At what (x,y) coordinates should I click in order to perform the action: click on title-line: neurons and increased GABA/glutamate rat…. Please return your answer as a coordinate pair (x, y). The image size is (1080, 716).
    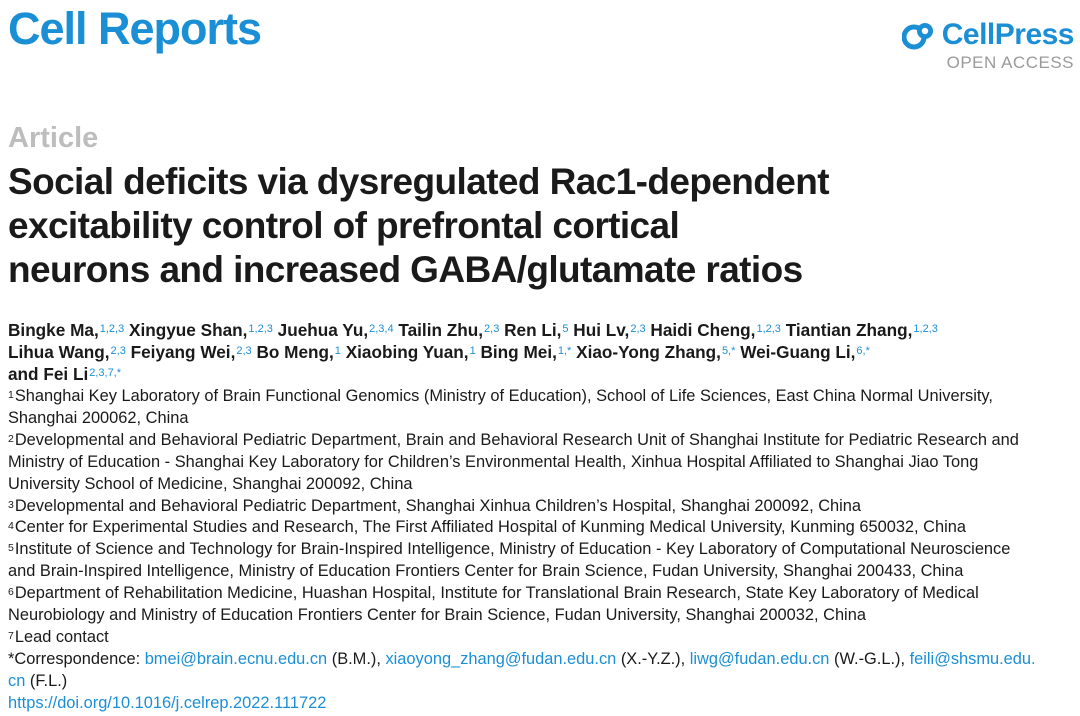
    Looking at the image, I should click on (405, 269).